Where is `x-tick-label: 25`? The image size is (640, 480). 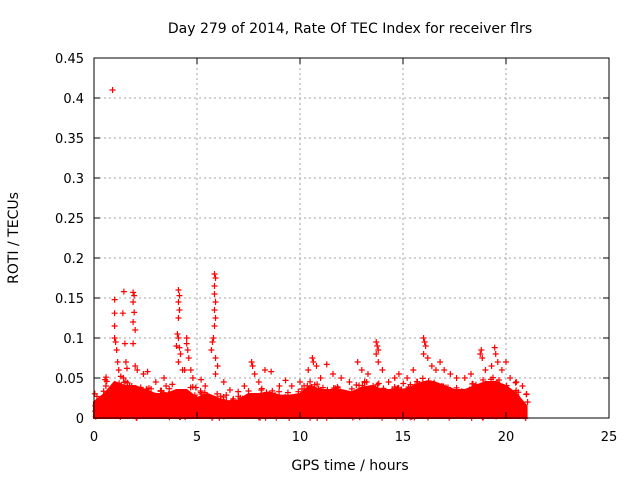
x-tick-label: 25 is located at coordinates (609, 437).